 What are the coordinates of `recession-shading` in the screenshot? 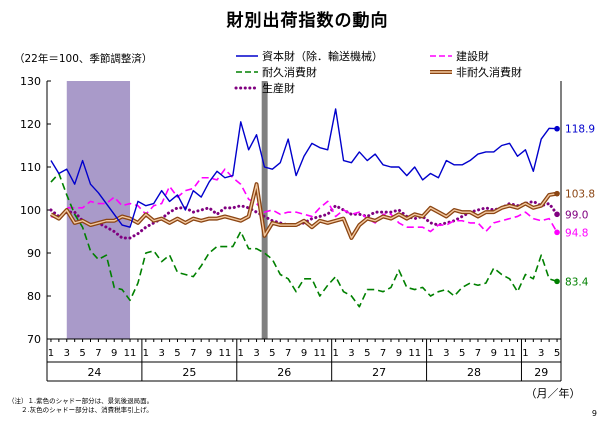 It's located at (98, 210).